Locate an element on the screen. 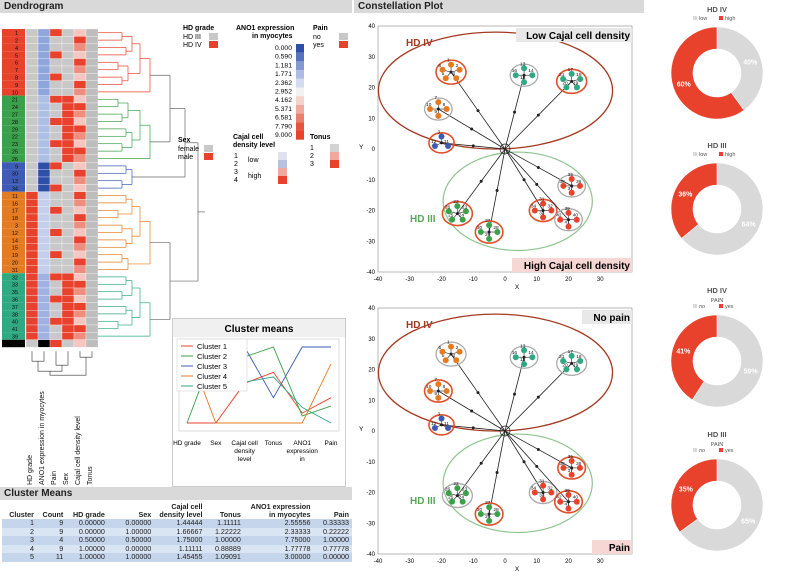 The height and width of the screenshot is (577, 789). table-cell: 9 is located at coordinates (61, 548).